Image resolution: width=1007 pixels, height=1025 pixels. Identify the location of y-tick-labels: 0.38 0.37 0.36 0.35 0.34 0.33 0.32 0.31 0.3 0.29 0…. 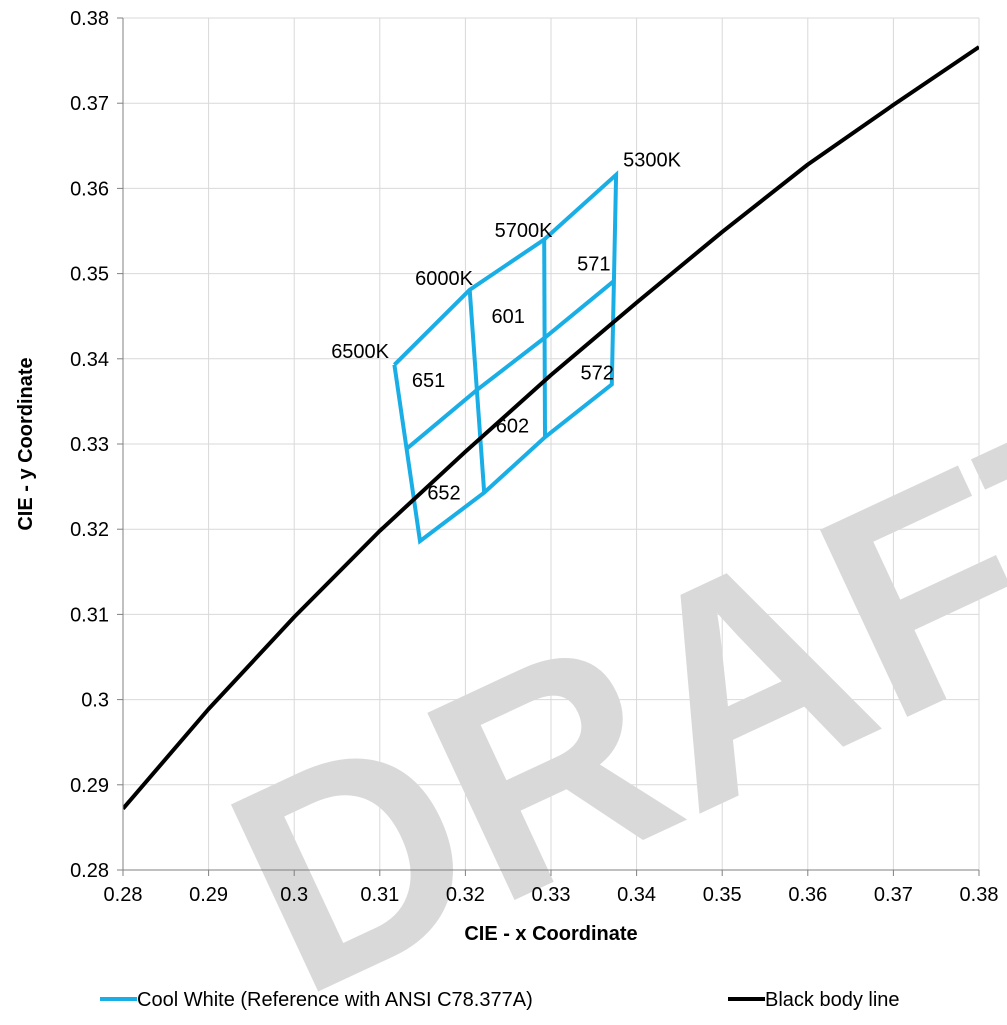
(89, 445).